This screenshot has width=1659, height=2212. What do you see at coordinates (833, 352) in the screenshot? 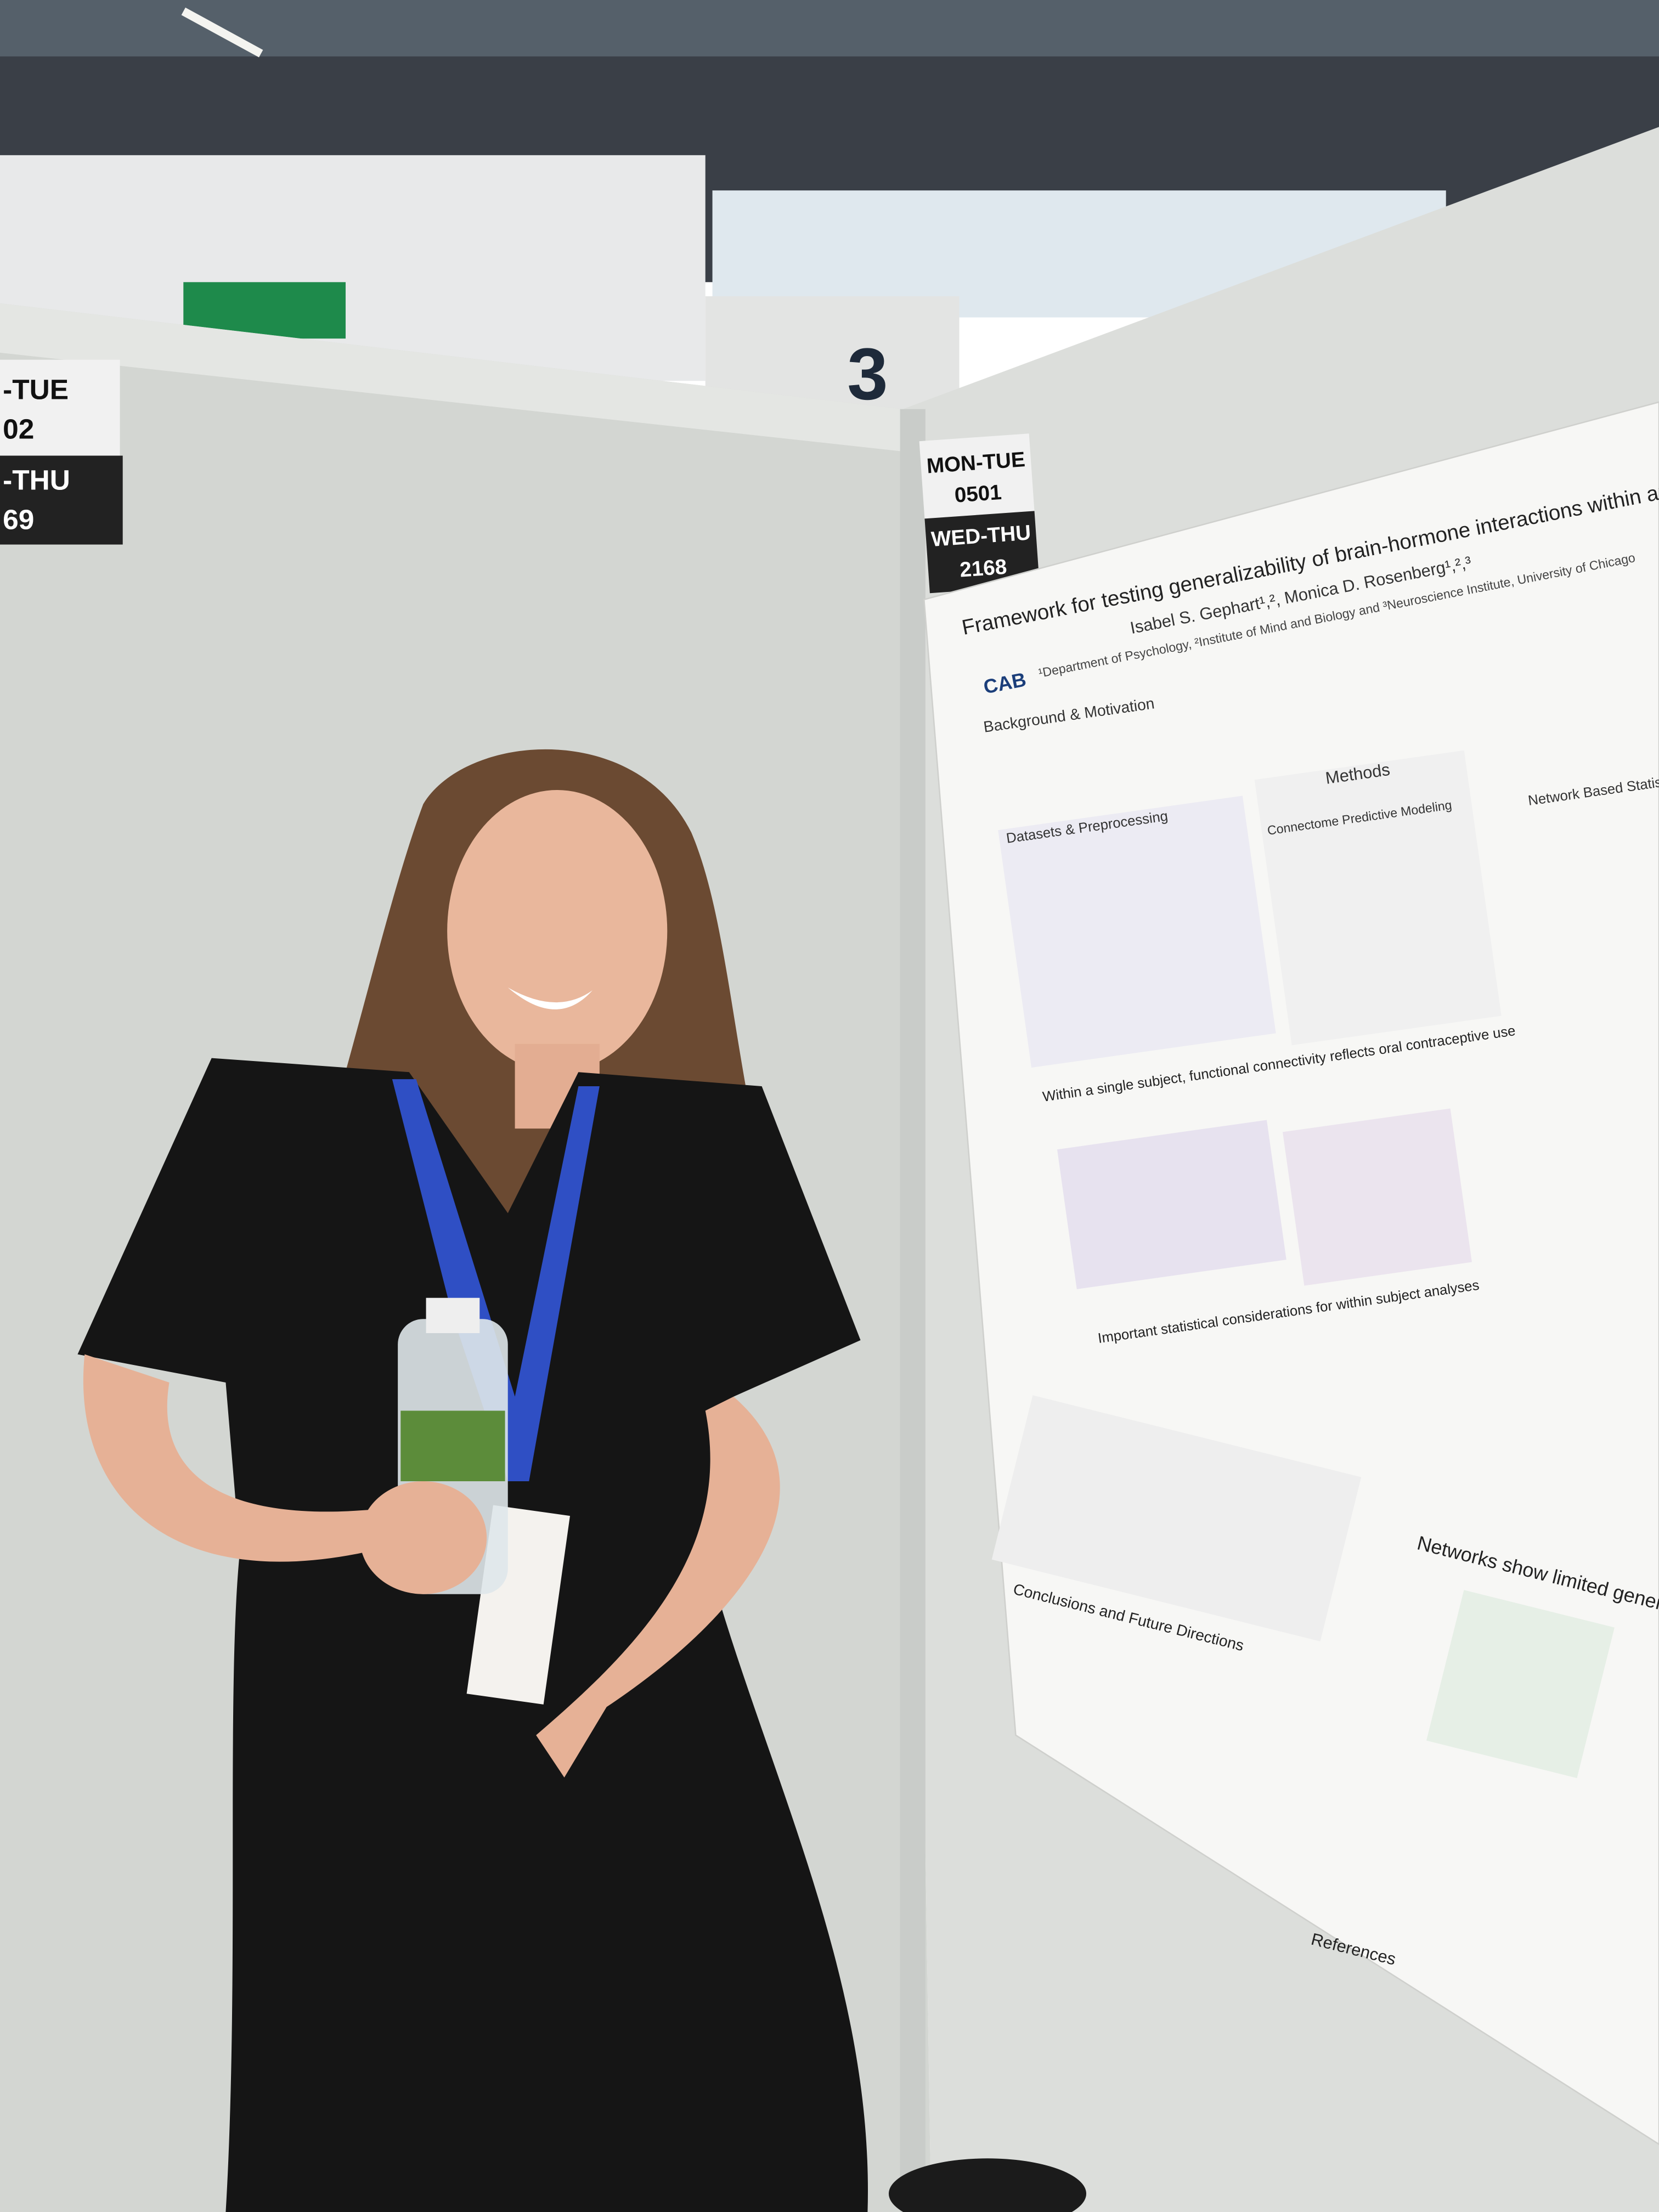
I see `back-wall` at bounding box center [833, 352].